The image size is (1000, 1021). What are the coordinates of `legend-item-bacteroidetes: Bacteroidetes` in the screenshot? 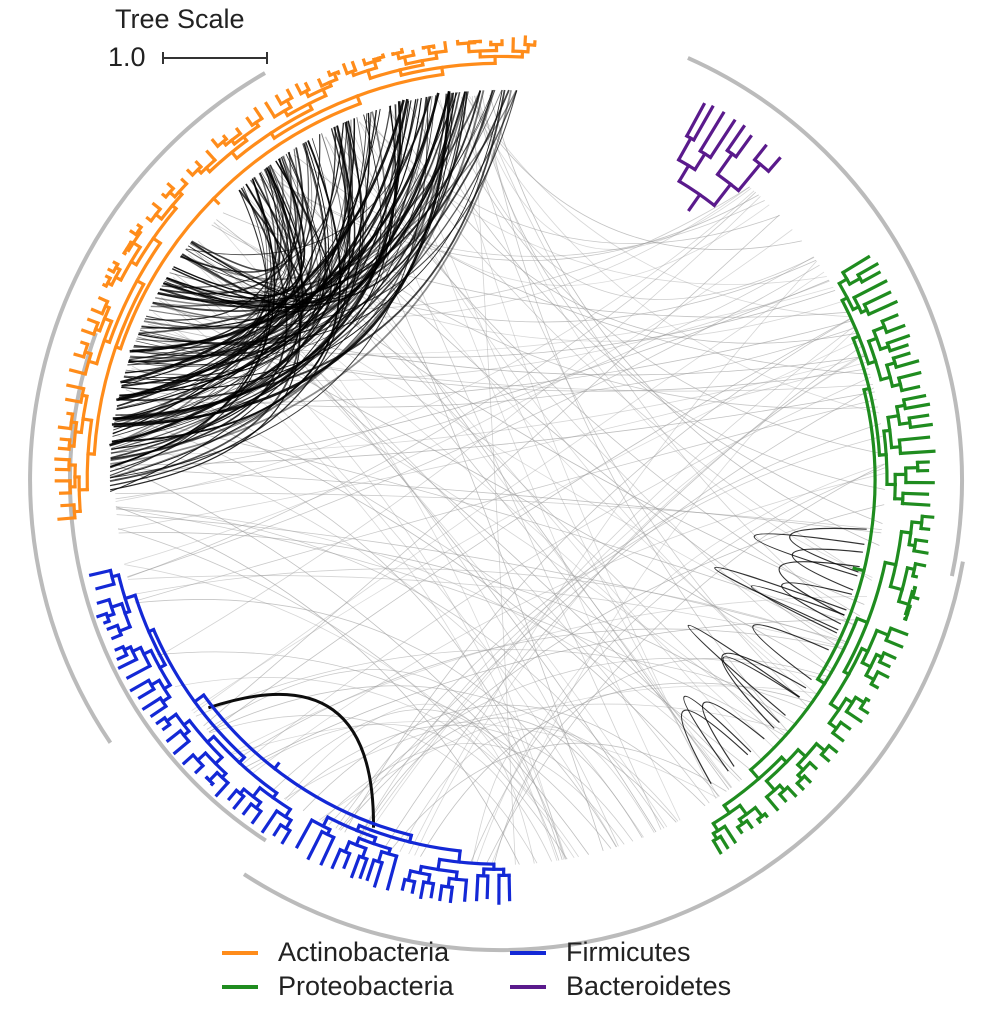 It's located at (620, 986).